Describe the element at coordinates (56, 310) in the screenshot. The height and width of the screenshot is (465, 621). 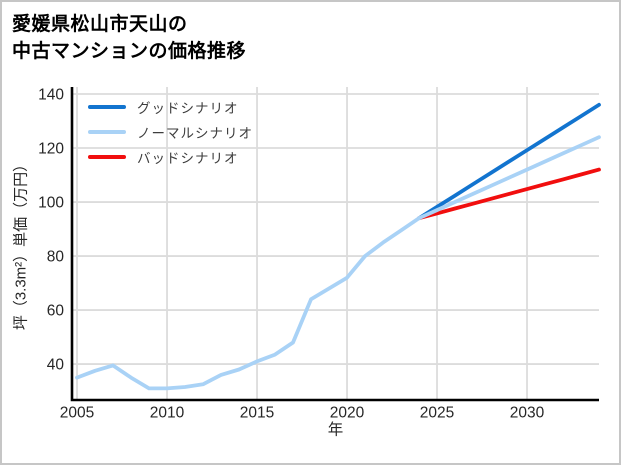
I see `y-tick-label: 60` at that location.